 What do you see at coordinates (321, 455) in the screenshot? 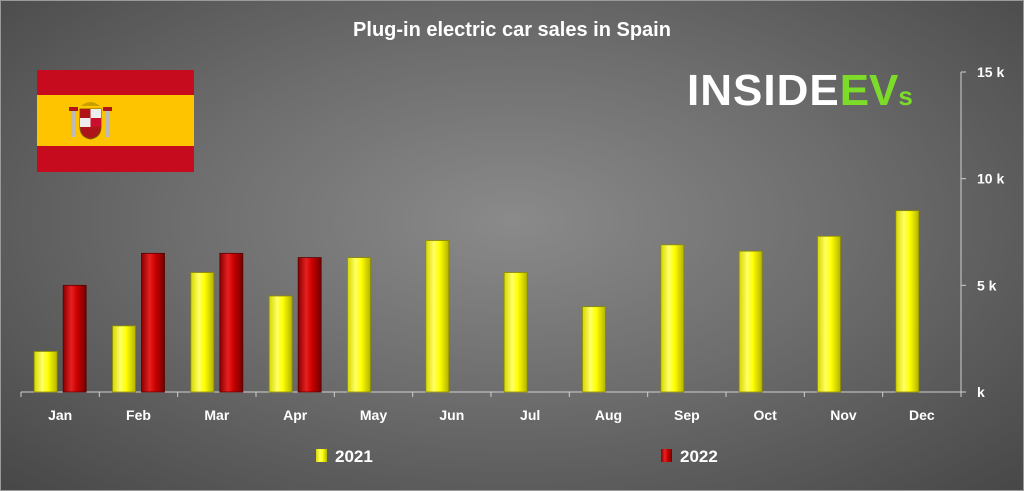
I see `legend-swatch-2021` at bounding box center [321, 455].